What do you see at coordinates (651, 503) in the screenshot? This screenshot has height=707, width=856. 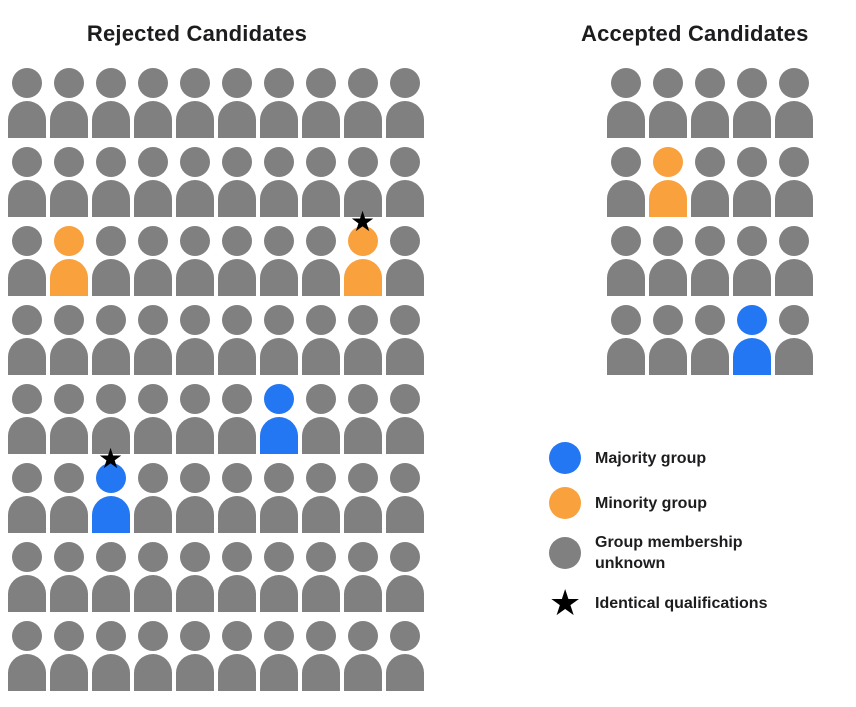 I see `legend-label: Minority group` at bounding box center [651, 503].